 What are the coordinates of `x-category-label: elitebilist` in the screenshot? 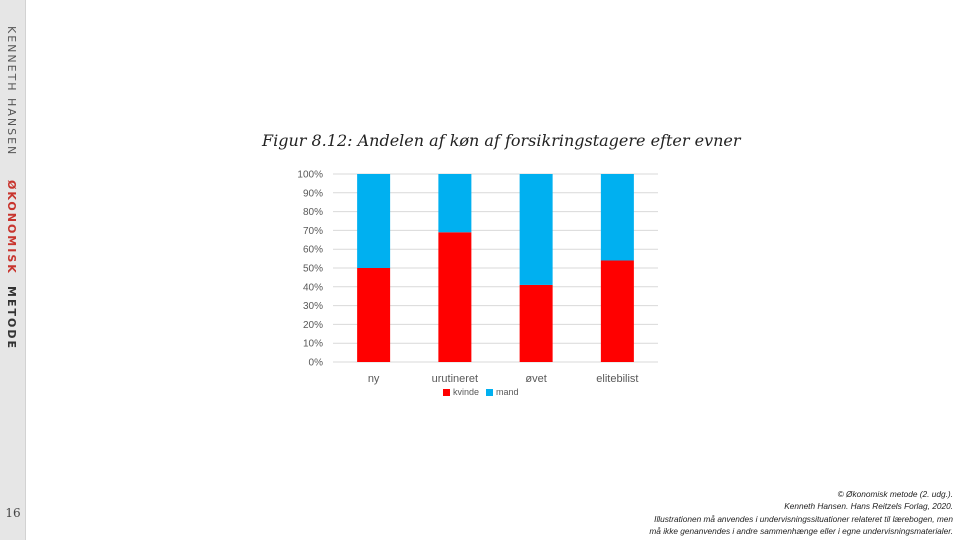 It's located at (617, 379).